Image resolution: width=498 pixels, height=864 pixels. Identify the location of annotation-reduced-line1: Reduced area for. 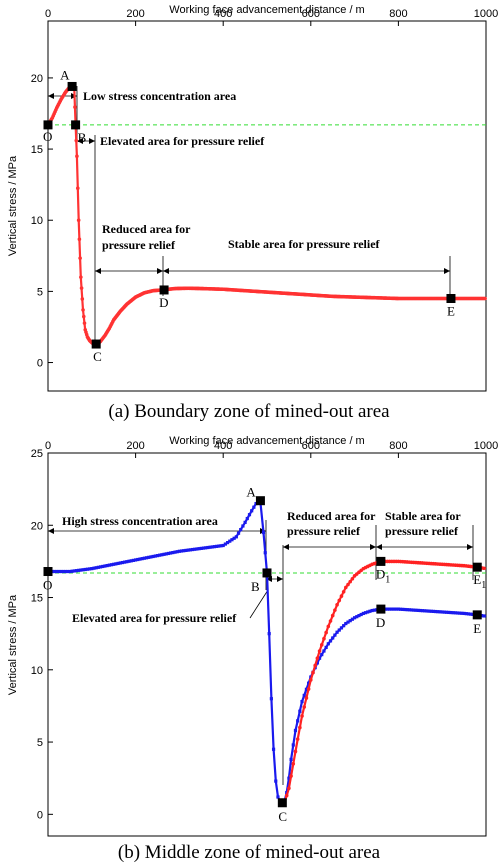
(331, 516).